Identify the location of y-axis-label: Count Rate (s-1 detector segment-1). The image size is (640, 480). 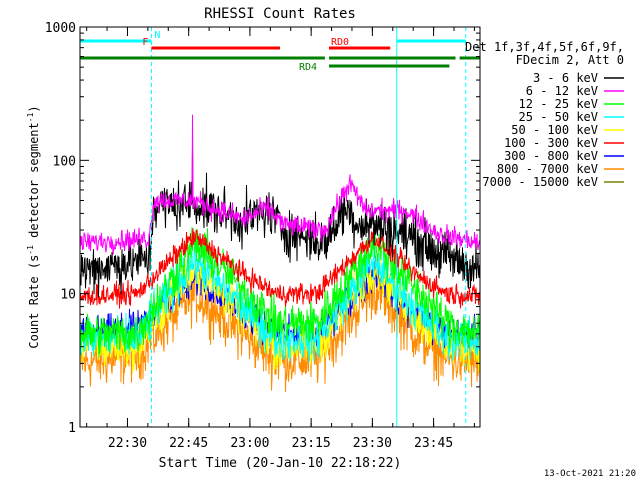
(33, 226).